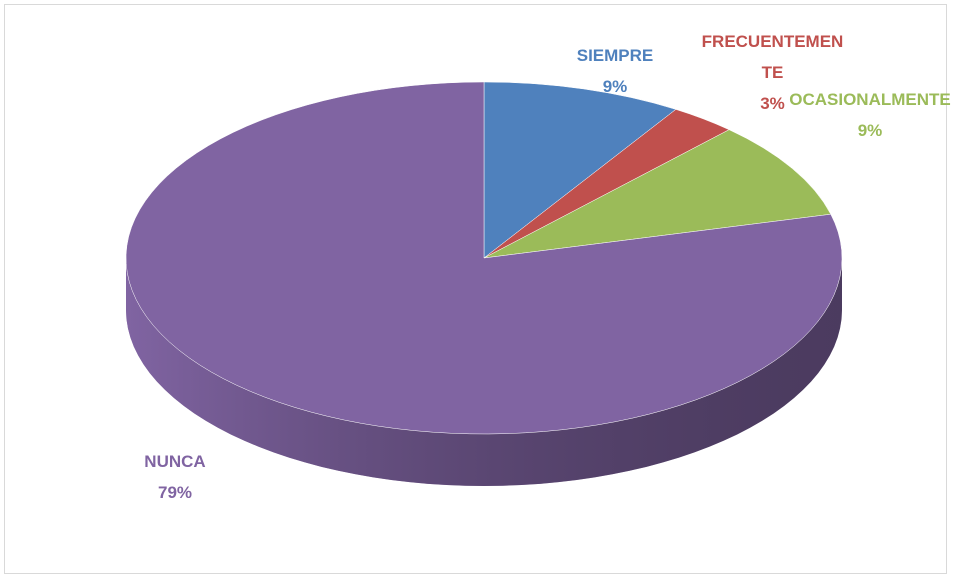 Image resolution: width=953 pixels, height=579 pixels. What do you see at coordinates (175, 477) in the screenshot?
I see `data-label: NUNCA 79%` at bounding box center [175, 477].